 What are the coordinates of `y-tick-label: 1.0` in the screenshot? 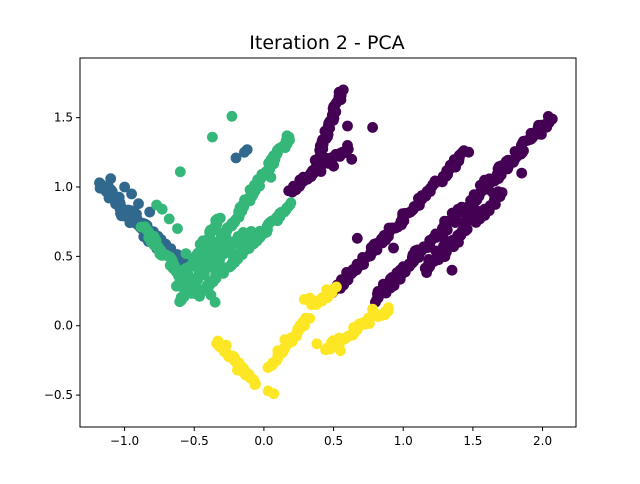 It's located at (63, 187).